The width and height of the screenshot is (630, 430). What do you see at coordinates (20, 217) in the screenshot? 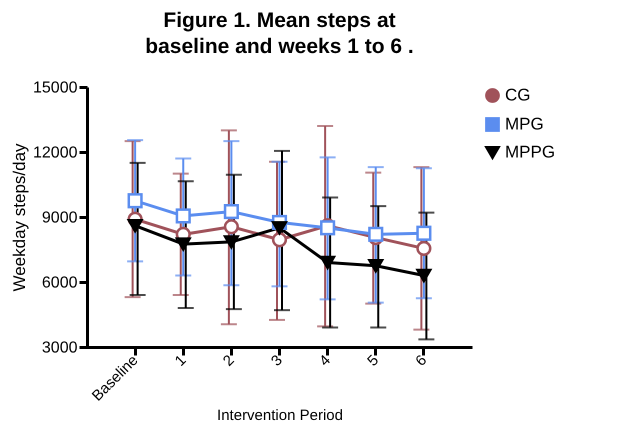
I see `y-axis-title: Weekday steps/day` at bounding box center [20, 217].